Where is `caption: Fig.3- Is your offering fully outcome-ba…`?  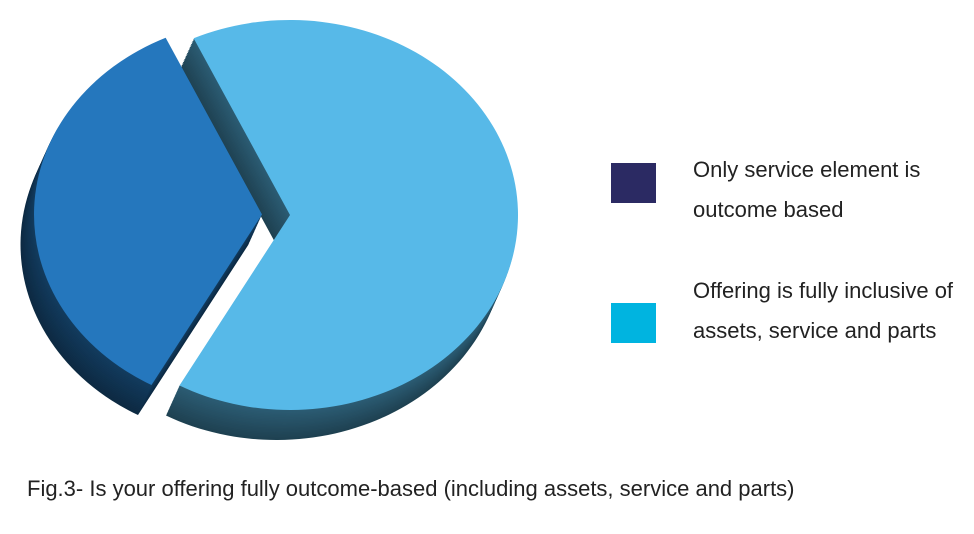
caption: Fig.3- Is your offering fully outcome-ba… is located at coordinates (411, 488).